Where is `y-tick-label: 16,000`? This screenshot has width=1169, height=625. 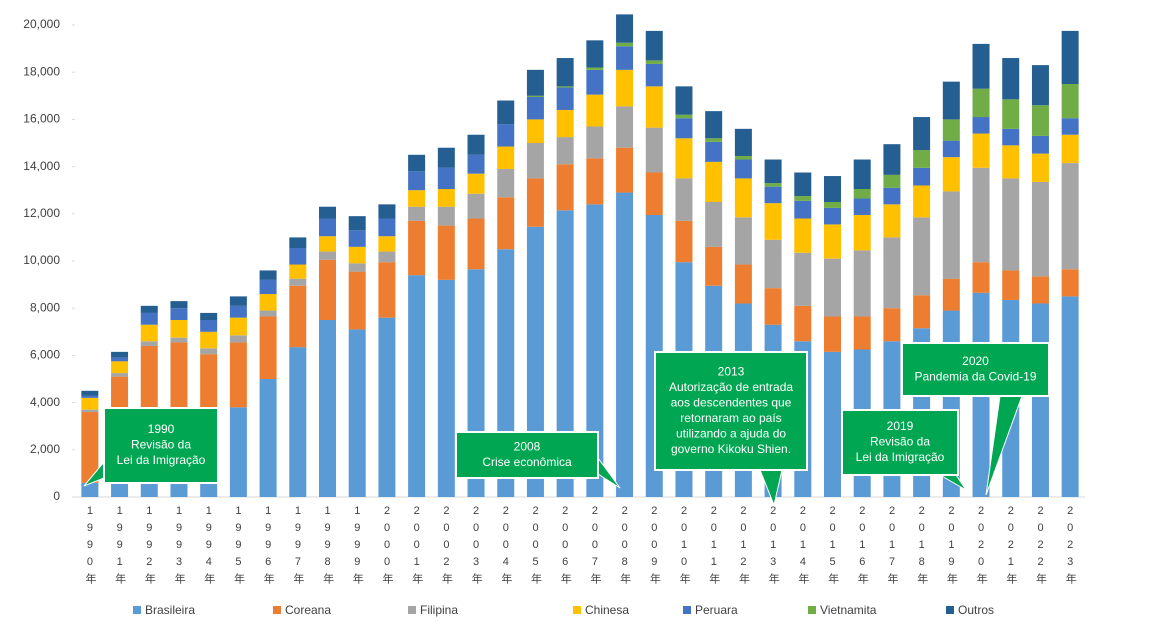
y-tick-label: 16,000 is located at coordinates (41, 119).